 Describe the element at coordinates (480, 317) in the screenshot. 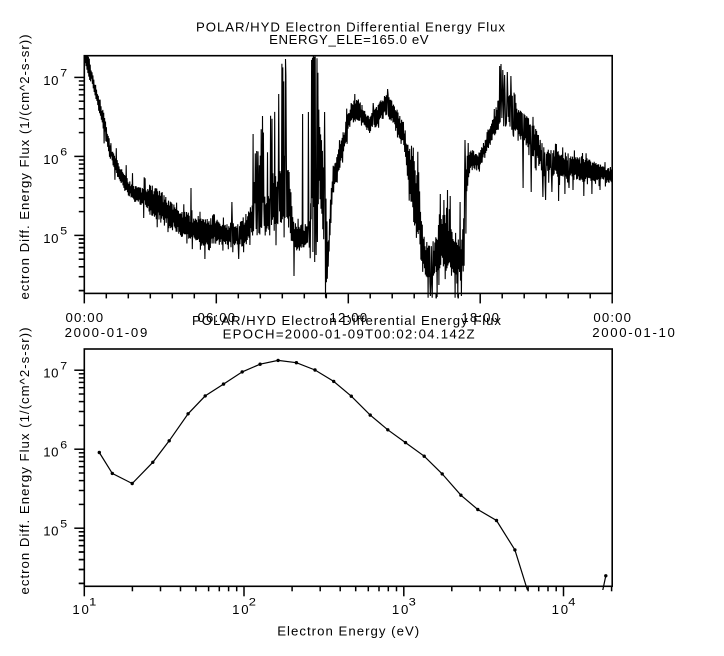

I see `svg-text: 18:00` at that location.